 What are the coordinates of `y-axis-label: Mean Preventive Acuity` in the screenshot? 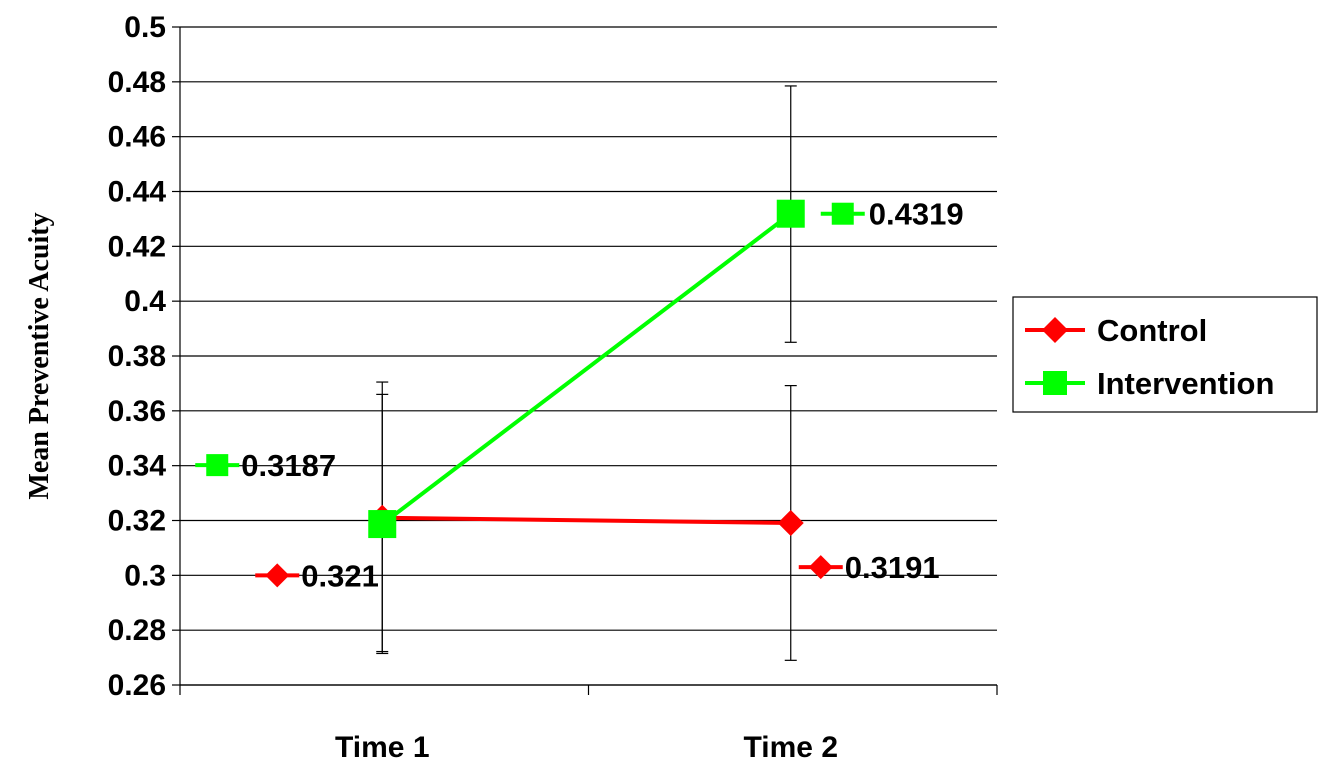 It's located at (39, 355).